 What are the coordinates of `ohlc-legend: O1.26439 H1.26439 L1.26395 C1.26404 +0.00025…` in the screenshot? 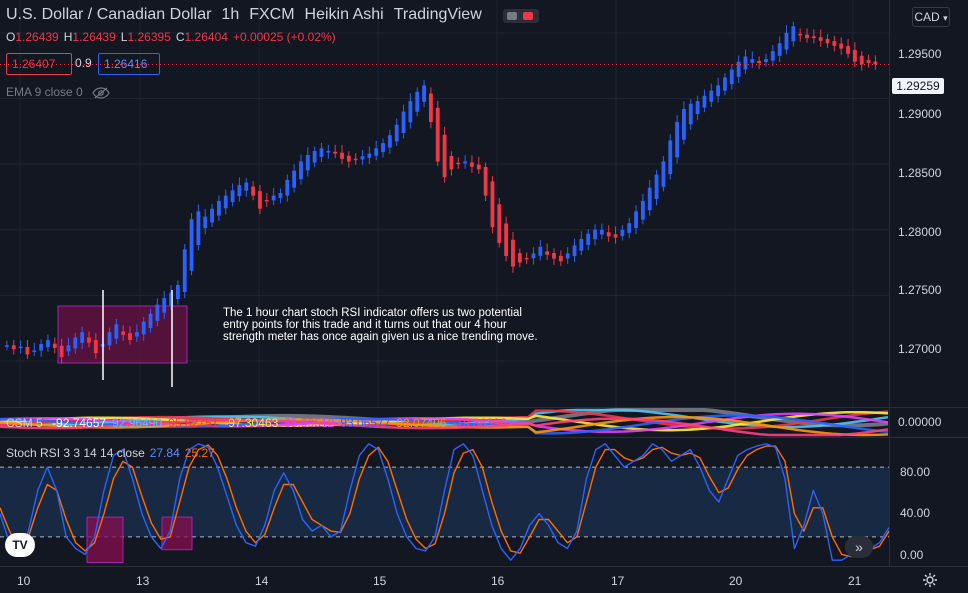 It's located at (173, 37).